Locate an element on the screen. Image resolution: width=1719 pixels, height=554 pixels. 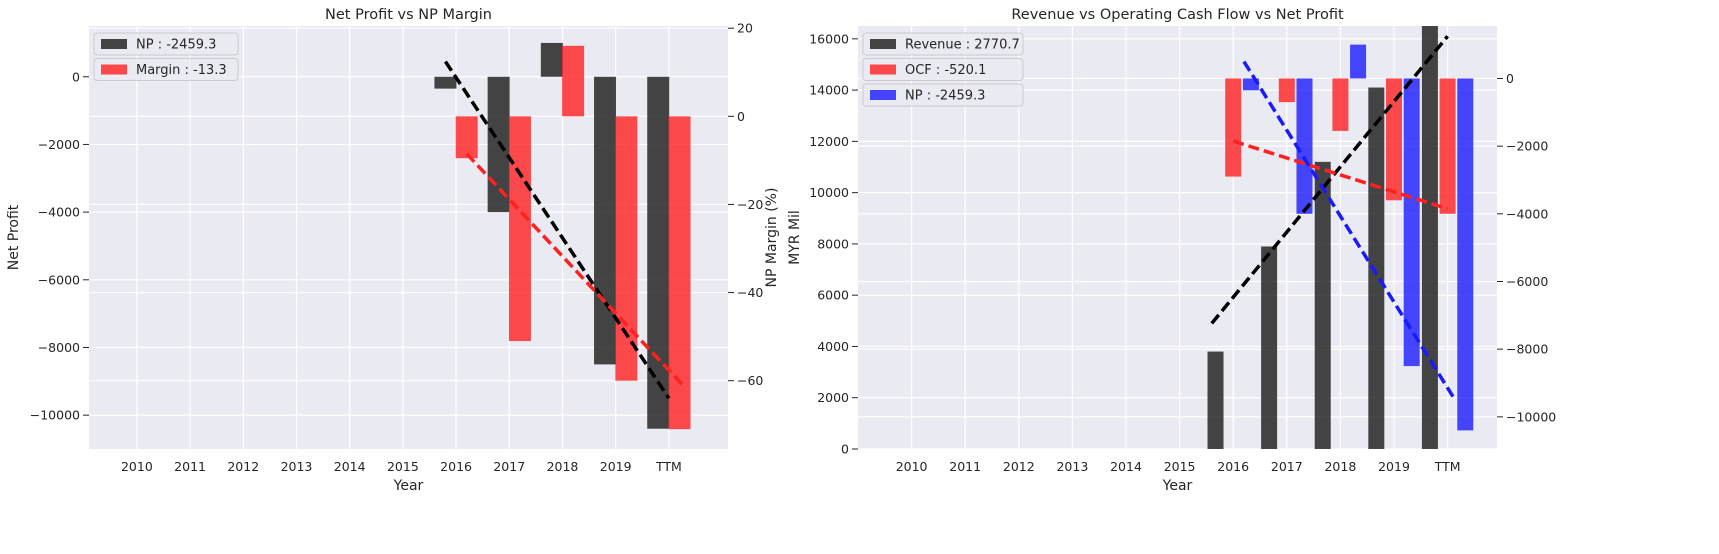
x-tick-label: TTM is located at coordinates (668, 466).